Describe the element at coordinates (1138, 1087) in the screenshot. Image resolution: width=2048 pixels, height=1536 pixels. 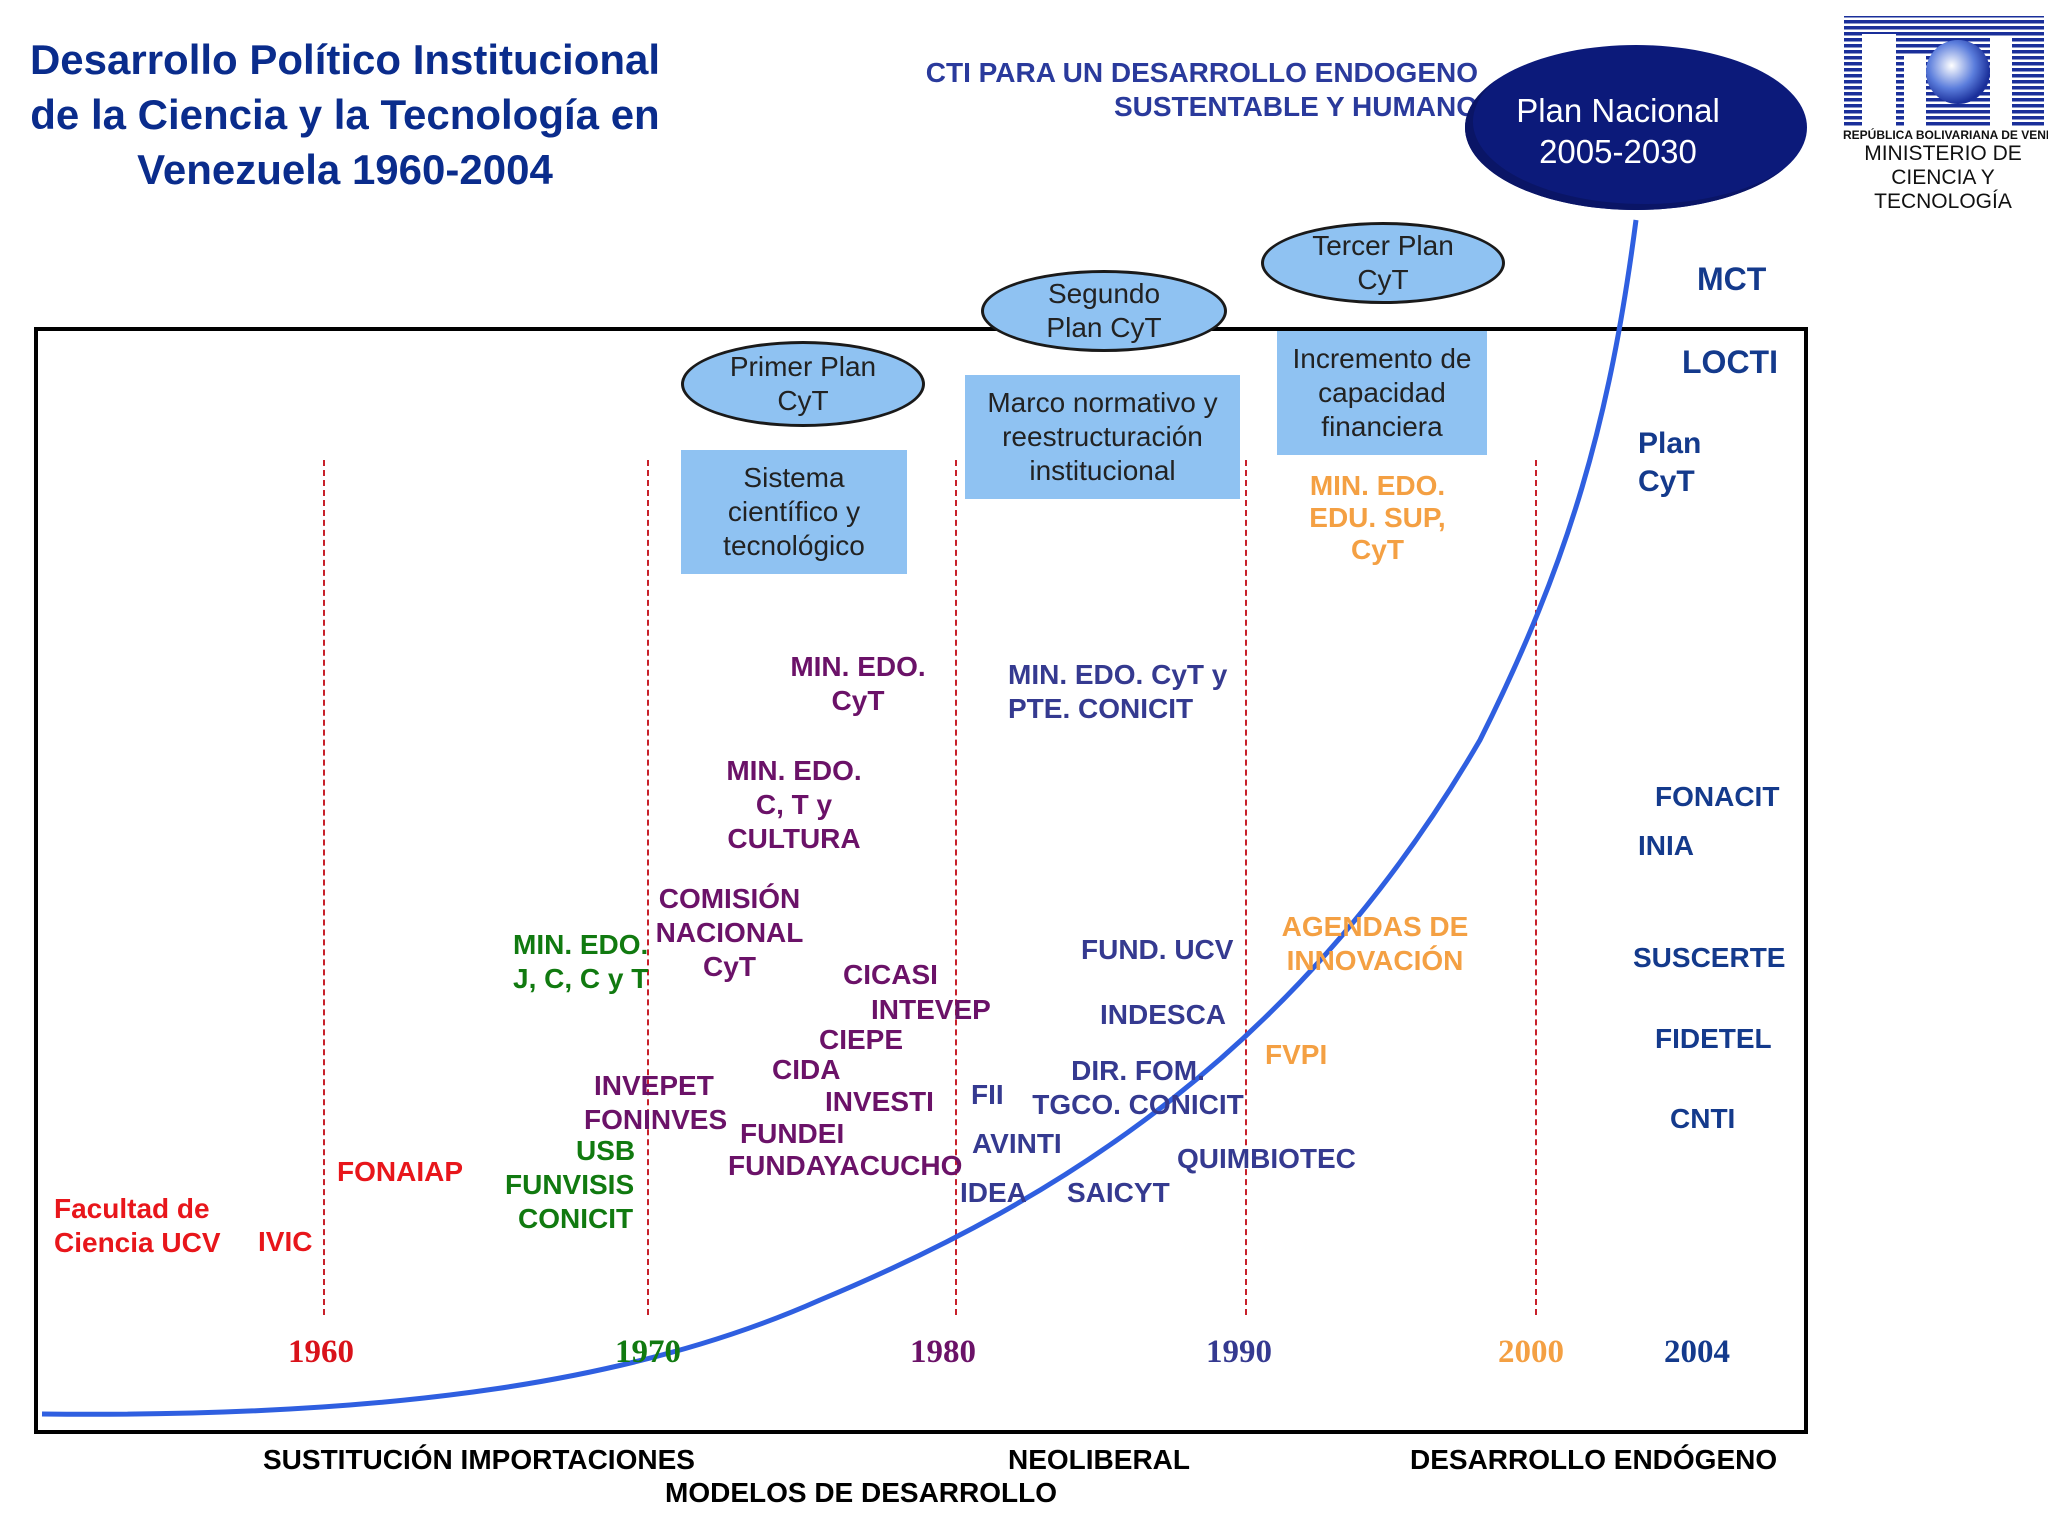
I see `label-dir-fom-tgco-conicit: DIR. FOM. TGCO. CONICIT` at that location.